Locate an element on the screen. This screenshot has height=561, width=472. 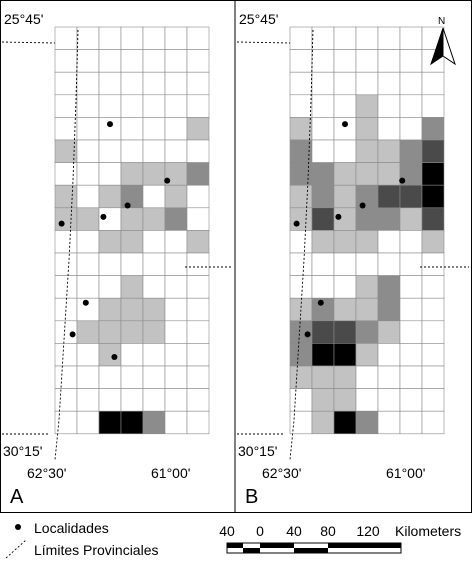
lat-bottom-label-b: 30°15' is located at coordinates (257, 451).